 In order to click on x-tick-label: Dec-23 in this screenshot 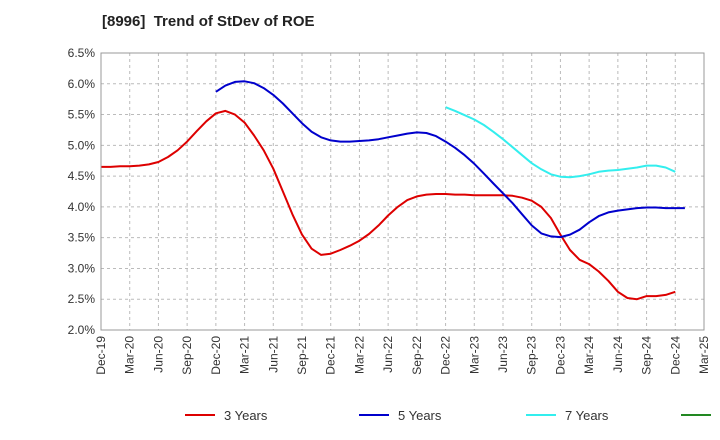, I will do `click(560, 355)`.